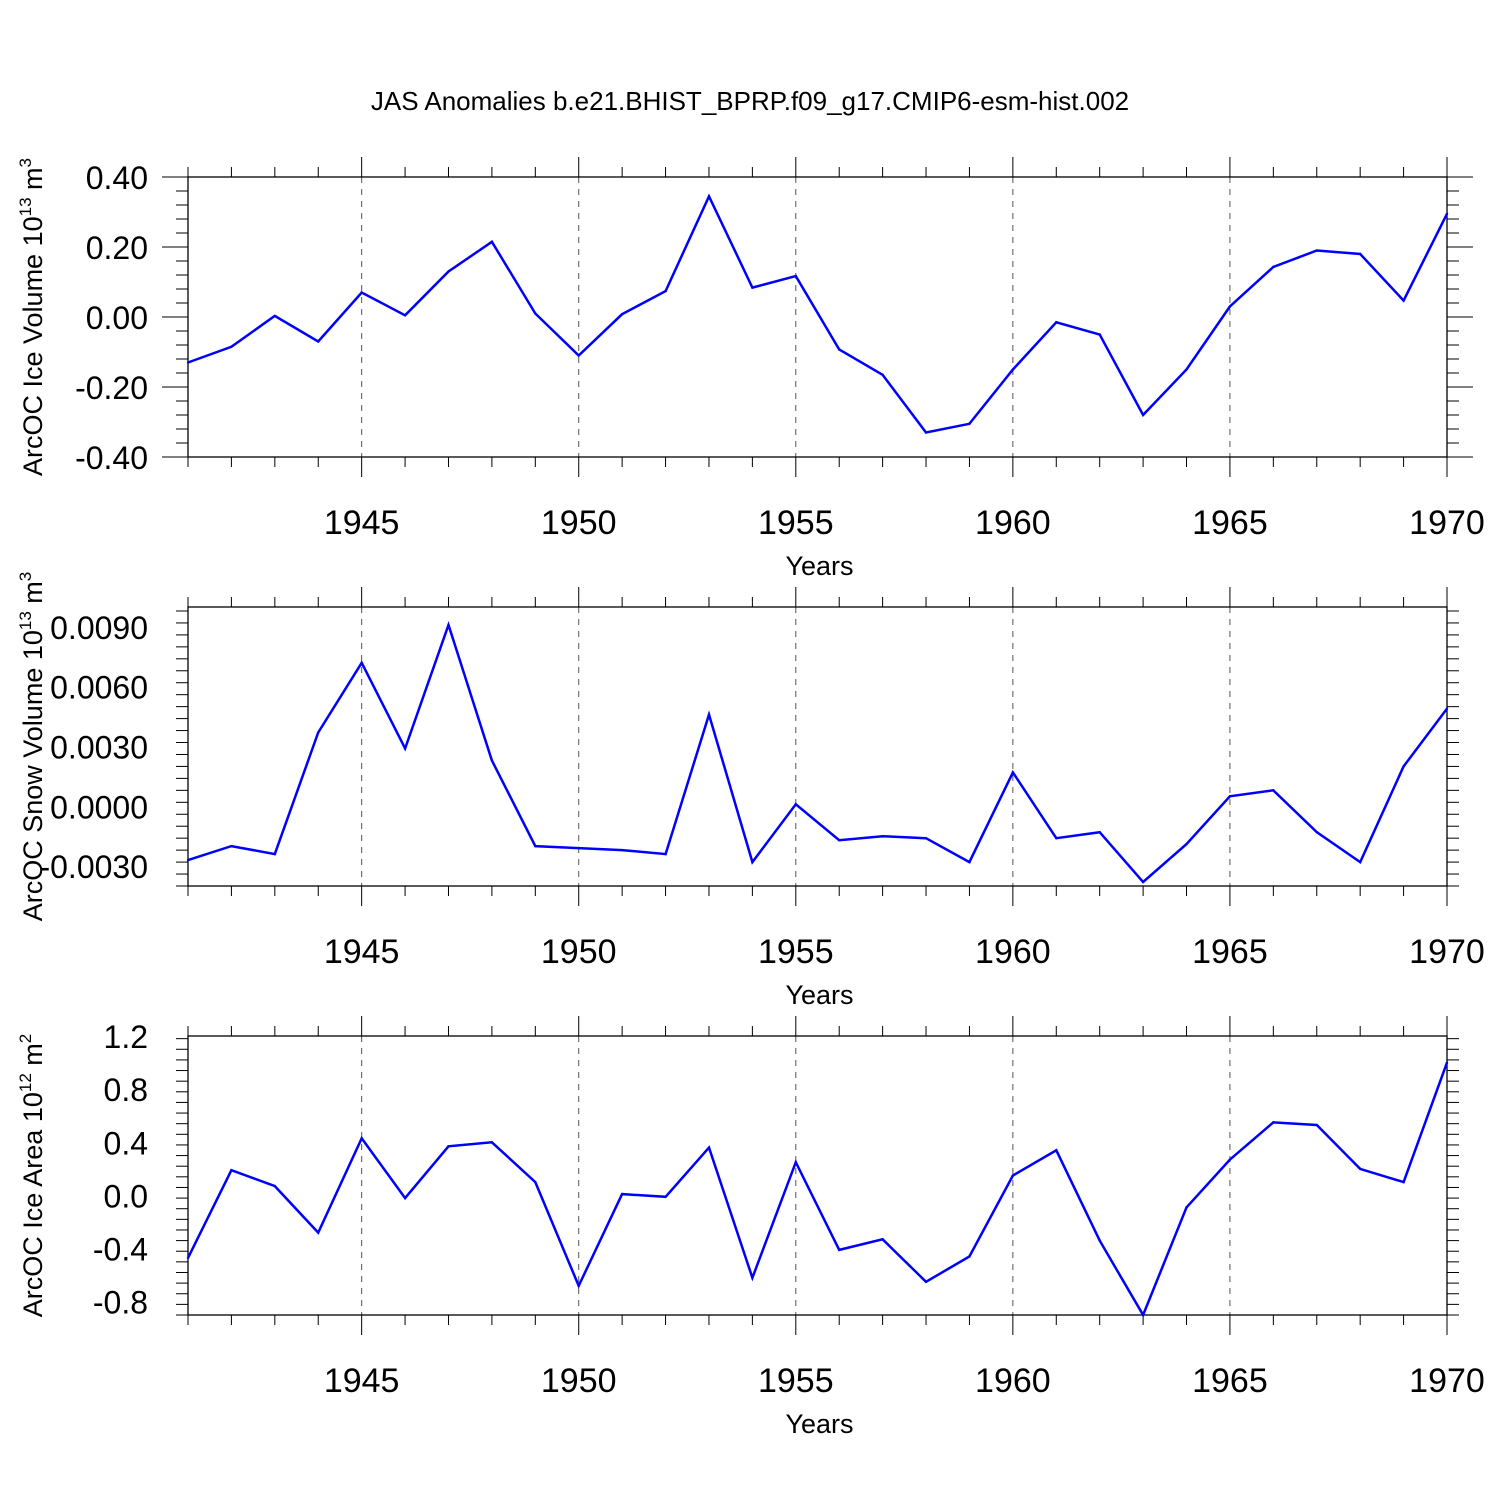 The image size is (1500, 1500). I want to click on y-tick-label: -0.20, so click(111, 388).